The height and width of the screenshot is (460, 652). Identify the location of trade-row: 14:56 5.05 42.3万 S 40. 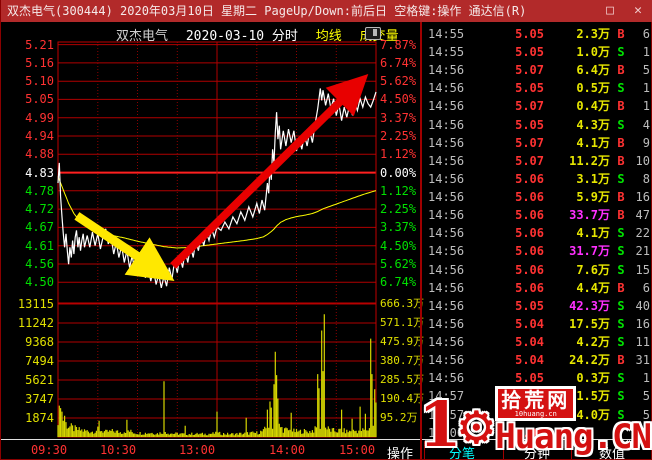
(538, 306).